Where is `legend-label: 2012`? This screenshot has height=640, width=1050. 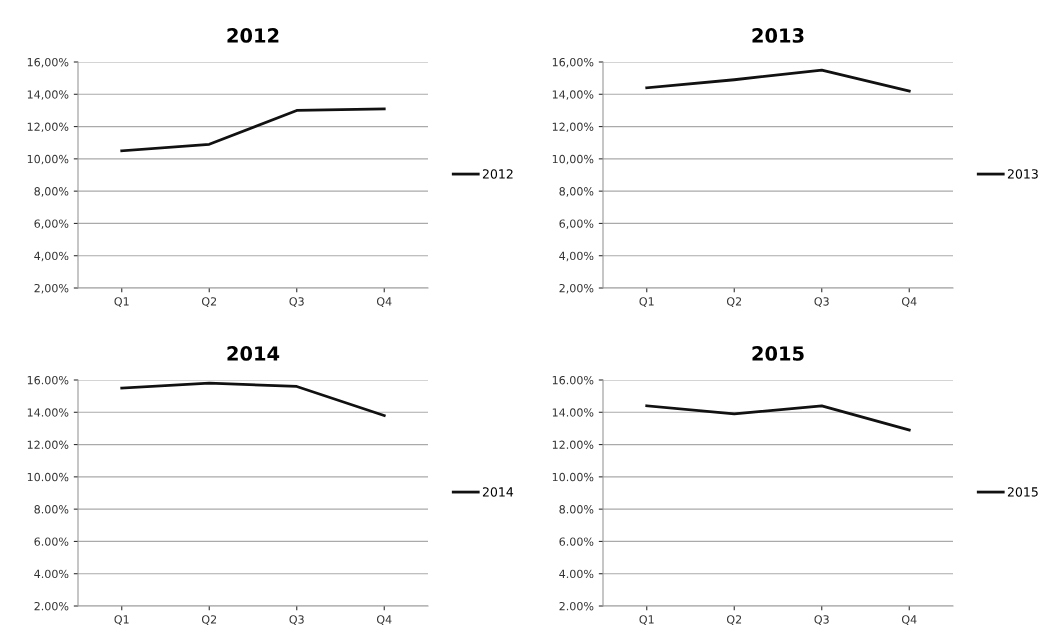 legend-label: 2012 is located at coordinates (497, 174).